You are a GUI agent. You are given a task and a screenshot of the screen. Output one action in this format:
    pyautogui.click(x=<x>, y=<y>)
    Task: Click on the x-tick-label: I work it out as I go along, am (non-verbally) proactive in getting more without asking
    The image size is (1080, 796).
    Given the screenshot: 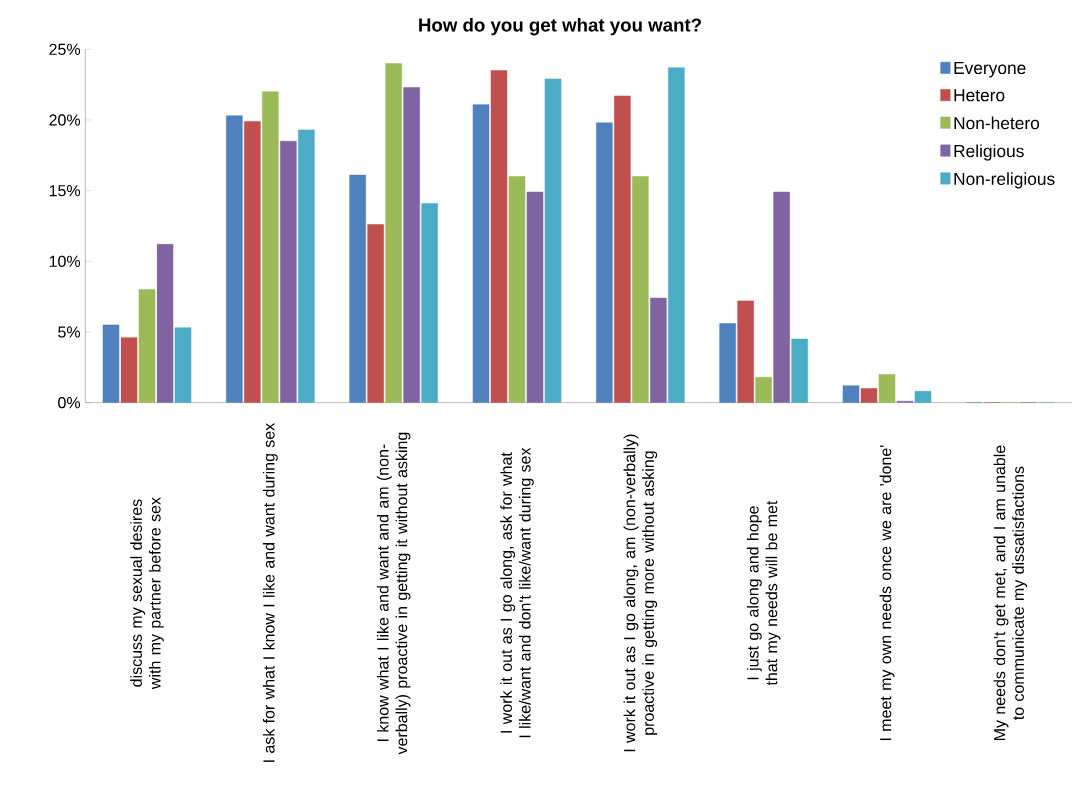 What is the action you would take?
    pyautogui.click(x=640, y=593)
    